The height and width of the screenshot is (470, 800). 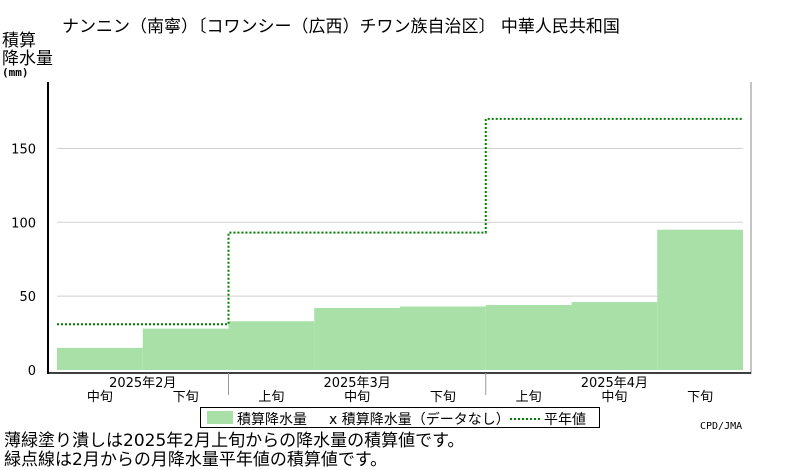 I want to click on month-label: 2025年4月, so click(x=614, y=383).